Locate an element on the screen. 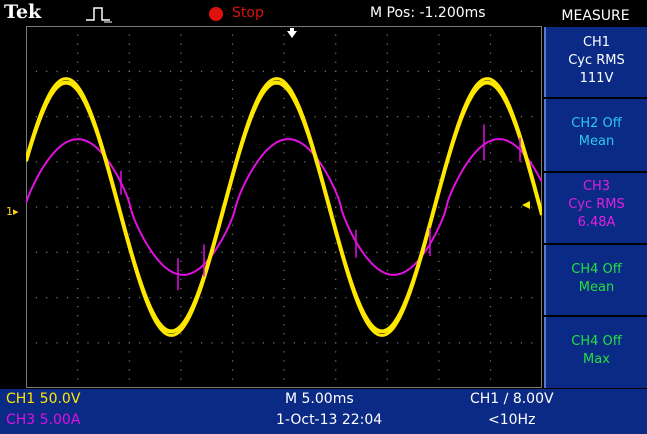 The height and width of the screenshot is (434, 647). measure-slot-3: CH3 Cyc RMS 6.48A is located at coordinates (595, 208).